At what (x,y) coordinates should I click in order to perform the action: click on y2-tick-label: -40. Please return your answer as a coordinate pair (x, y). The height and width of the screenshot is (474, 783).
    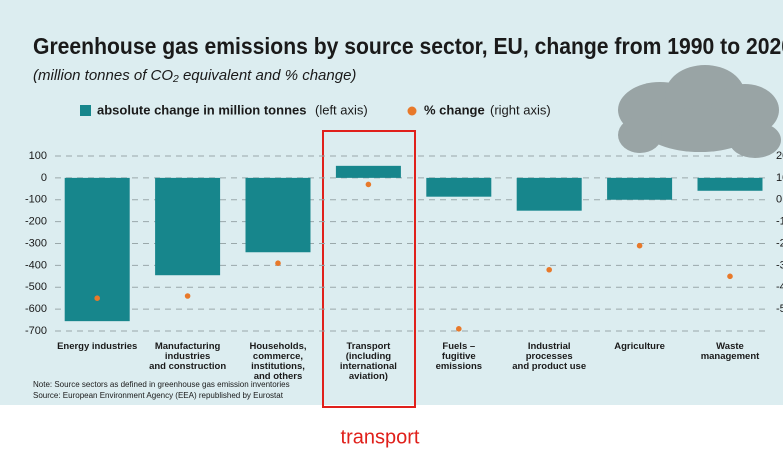
    Looking at the image, I should click on (779, 287).